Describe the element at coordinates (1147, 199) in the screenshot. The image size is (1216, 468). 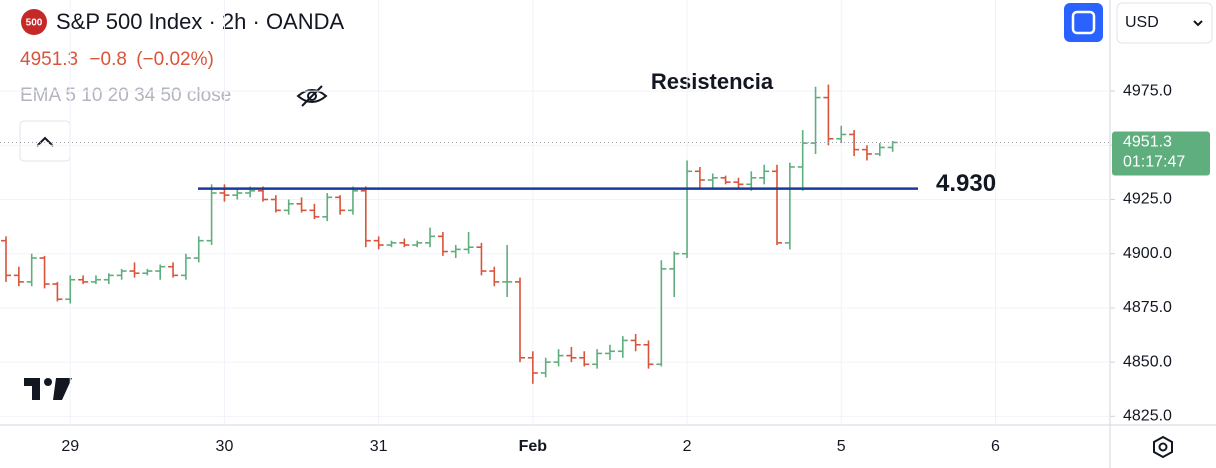
I see `y-tick-label: 4925.0` at that location.